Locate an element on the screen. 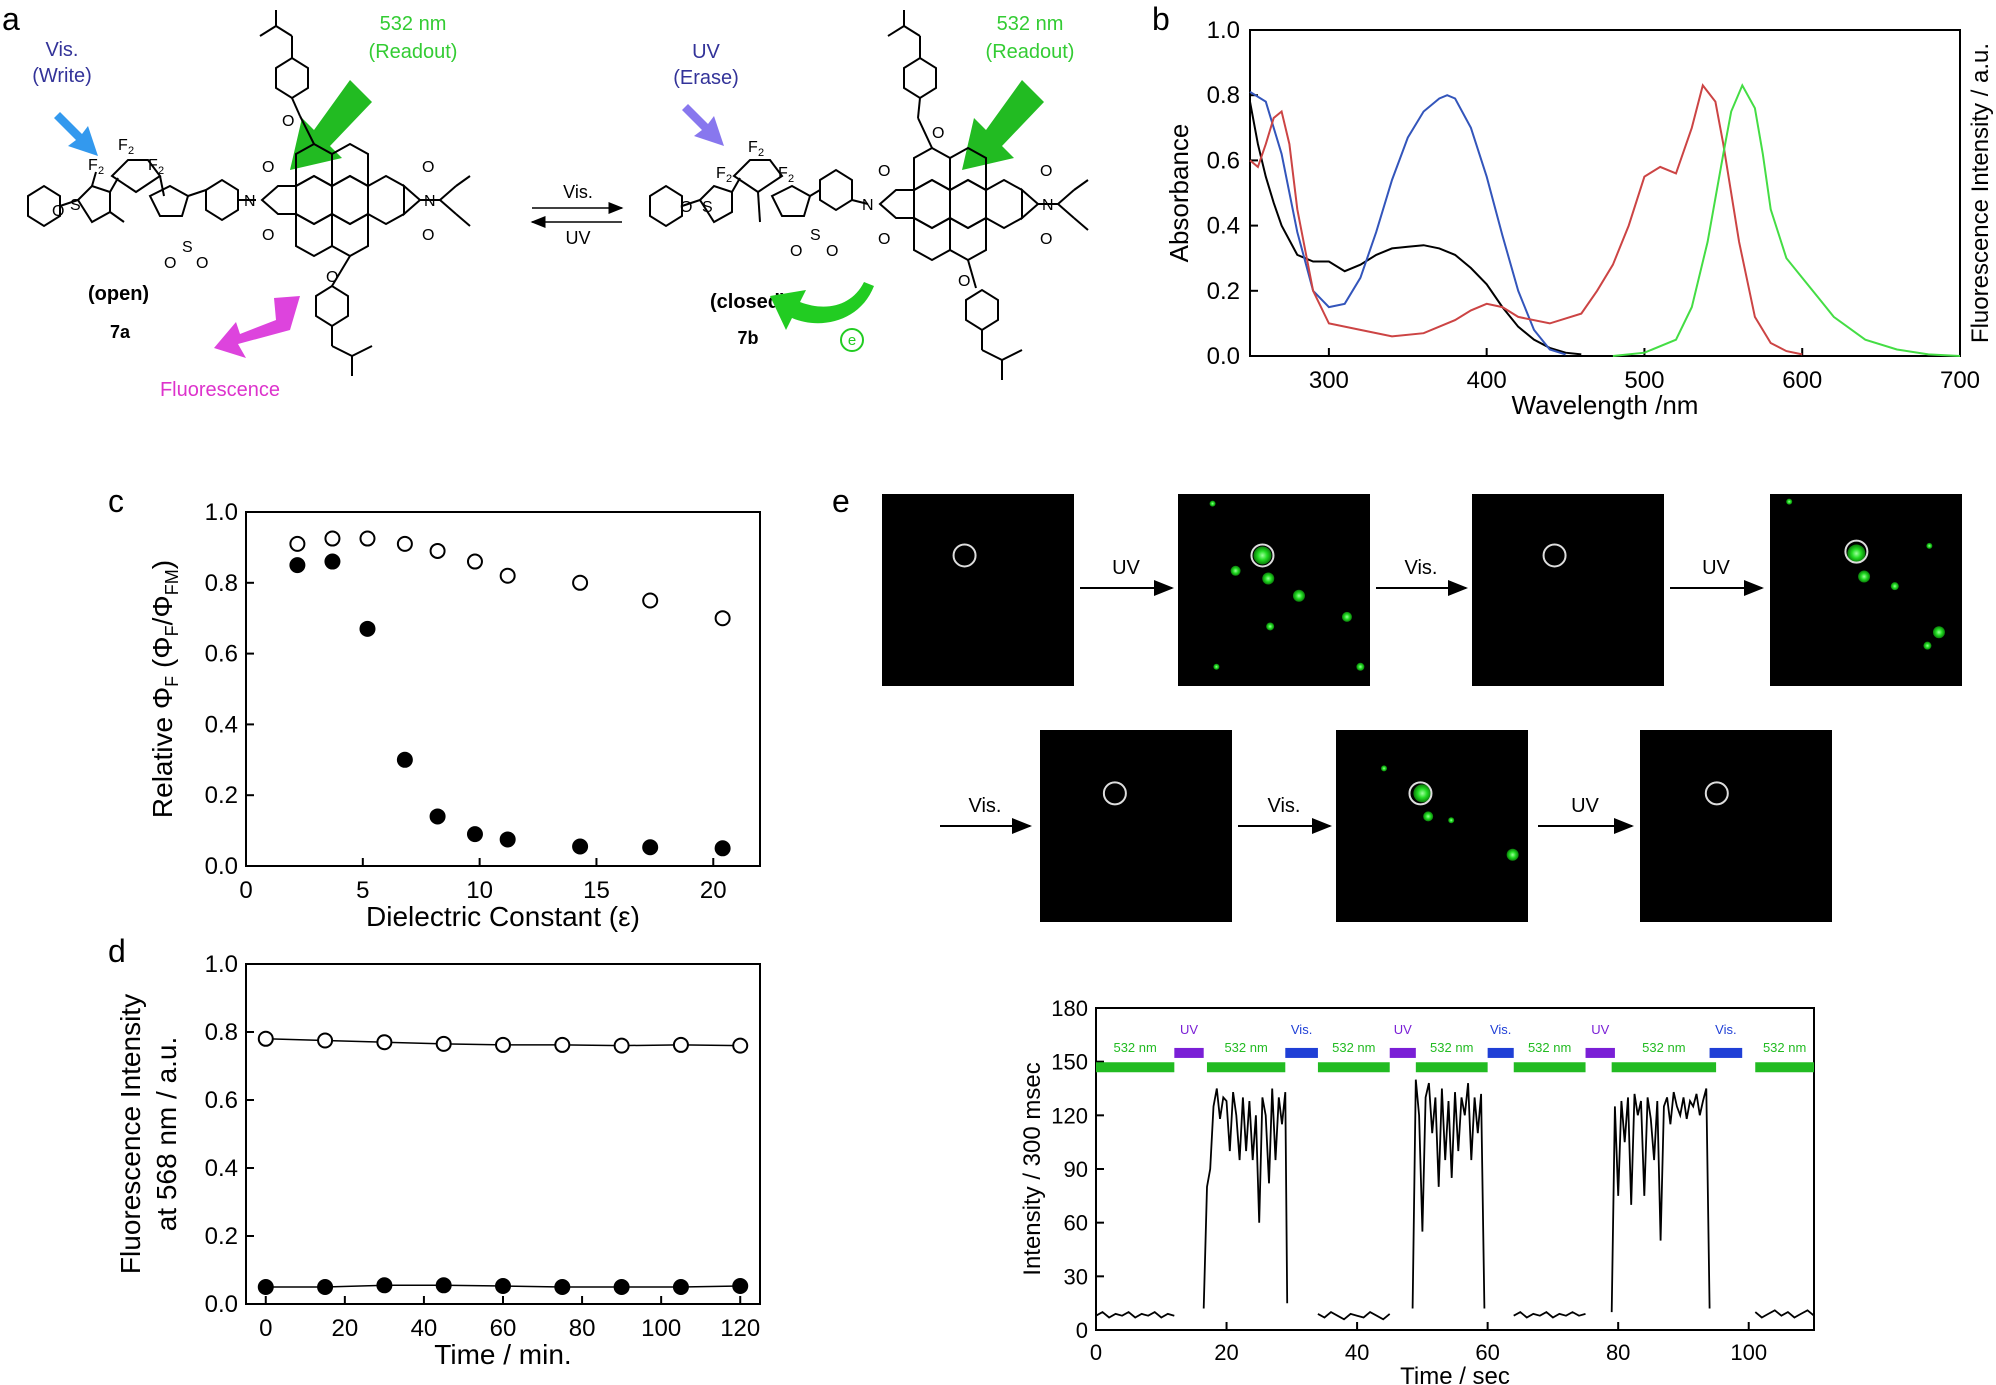  compound-open-label: 7a is located at coordinates (120, 332).